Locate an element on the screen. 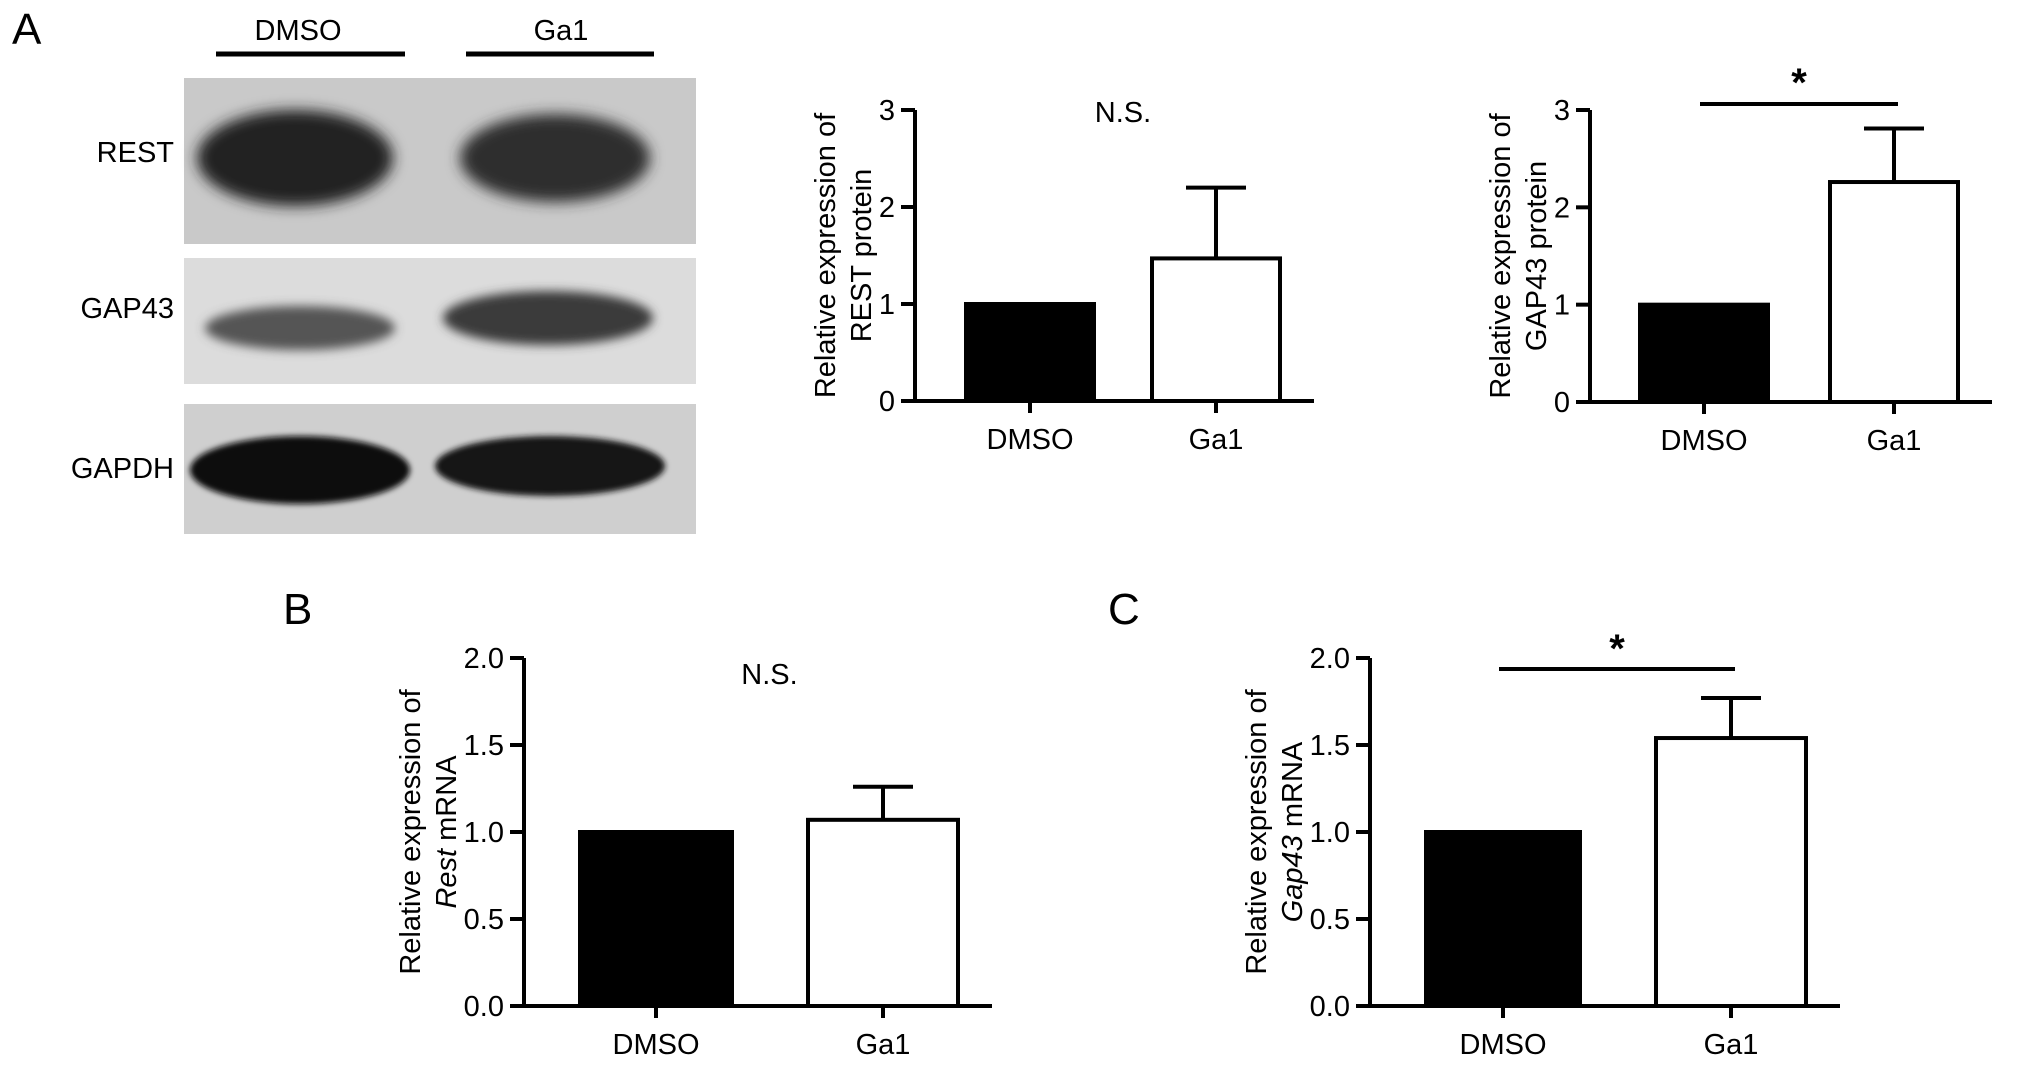 The width and height of the screenshot is (2032, 1072). blot-strip-rest is located at coordinates (440, 161).